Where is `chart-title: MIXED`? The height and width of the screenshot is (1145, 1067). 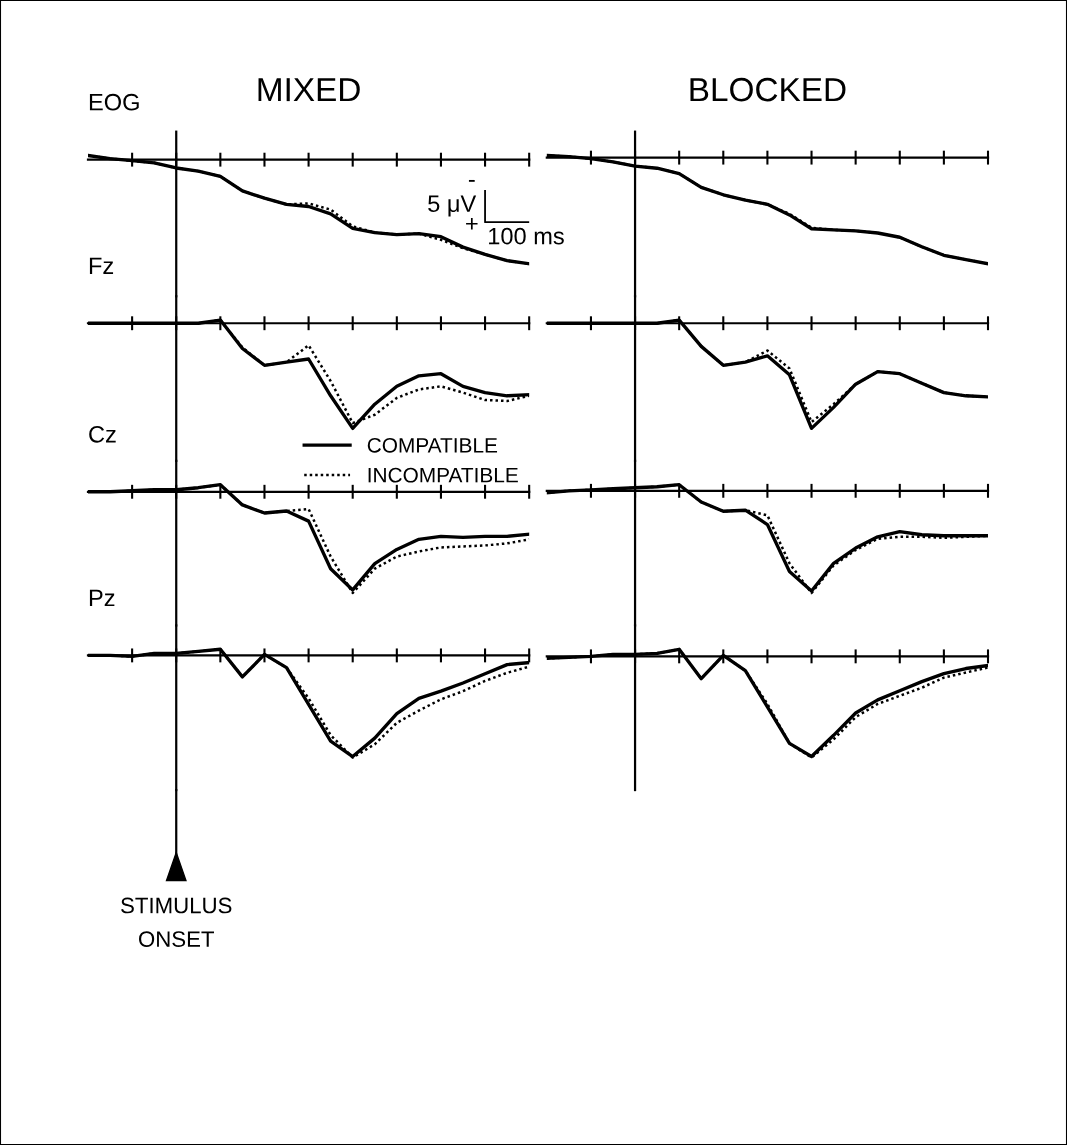 chart-title: MIXED is located at coordinates (309, 90).